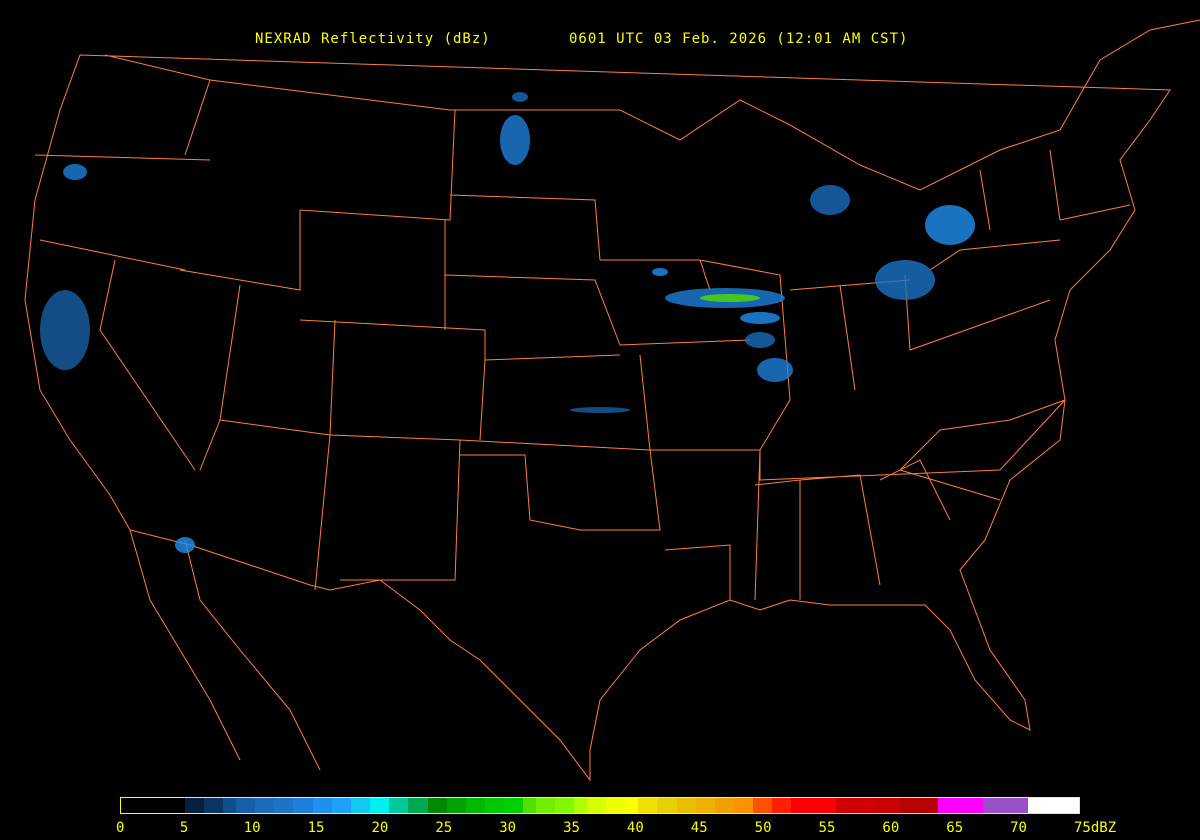 This screenshot has height=840, width=1200. I want to click on map-title: NEXRAD Reflectivity (dBz), so click(373, 39).